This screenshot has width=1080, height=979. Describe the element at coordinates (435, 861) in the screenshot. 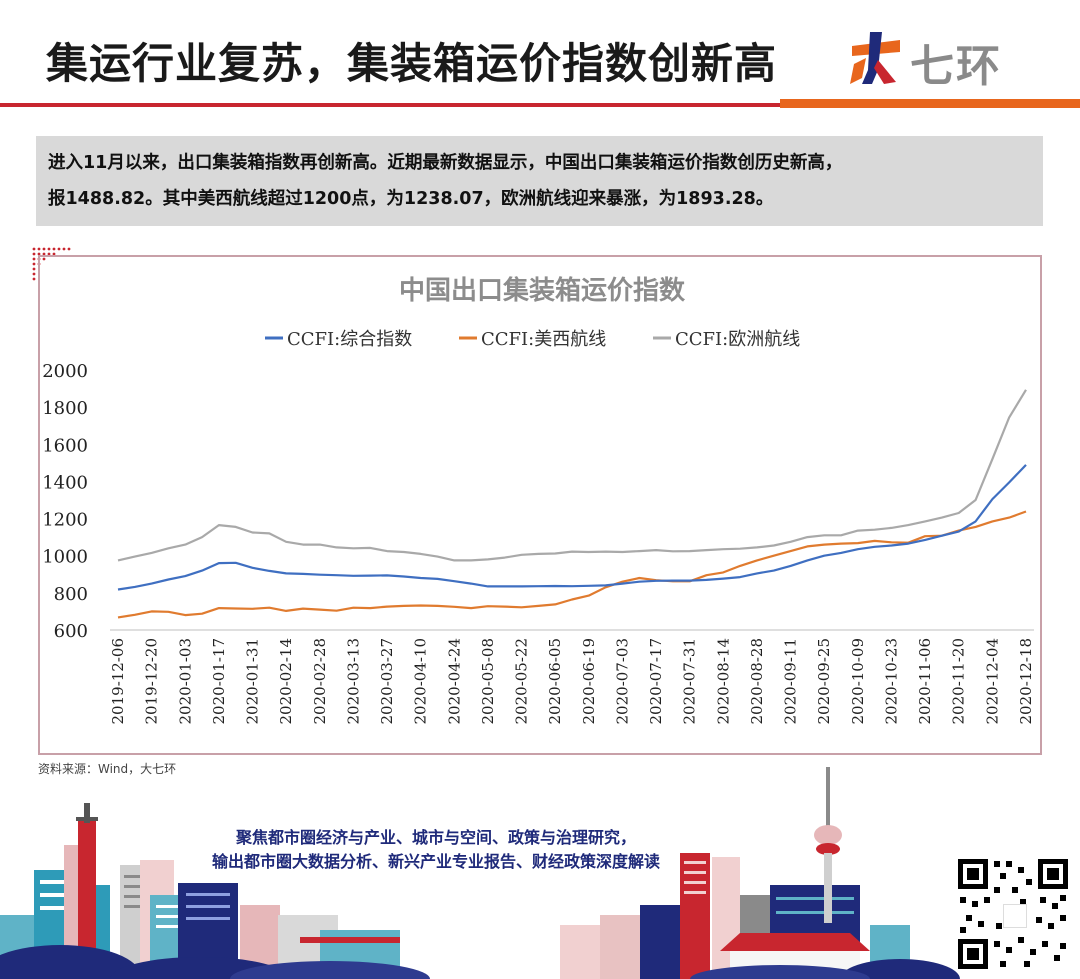

I see `slogan-line-2: 输出都市圈大数据分析、新兴产业专业报告、财经政策深度解读` at that location.